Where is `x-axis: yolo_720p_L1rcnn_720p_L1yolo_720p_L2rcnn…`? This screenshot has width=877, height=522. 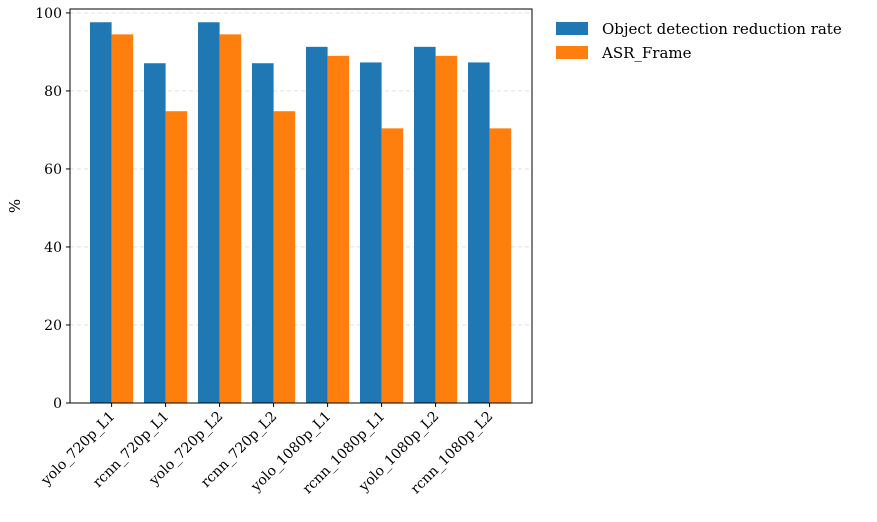
x-axis: yolo_720p_L1rcnn_720p_L1yolo_720p_L2rcnn… is located at coordinates (267, 450).